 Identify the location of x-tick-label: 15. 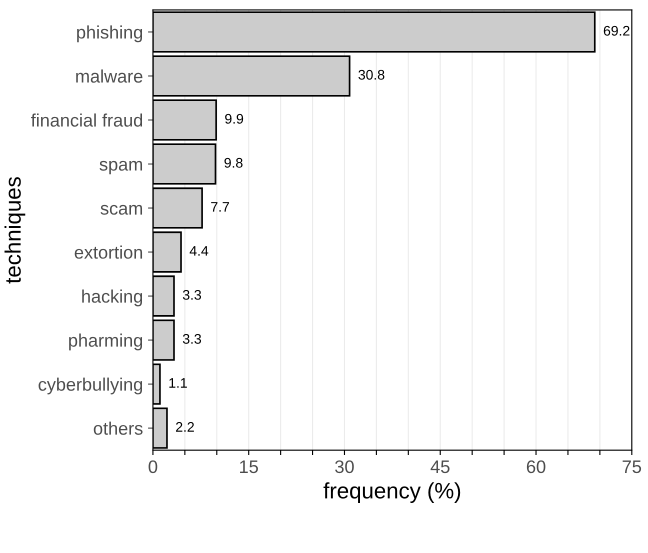
(249, 467).